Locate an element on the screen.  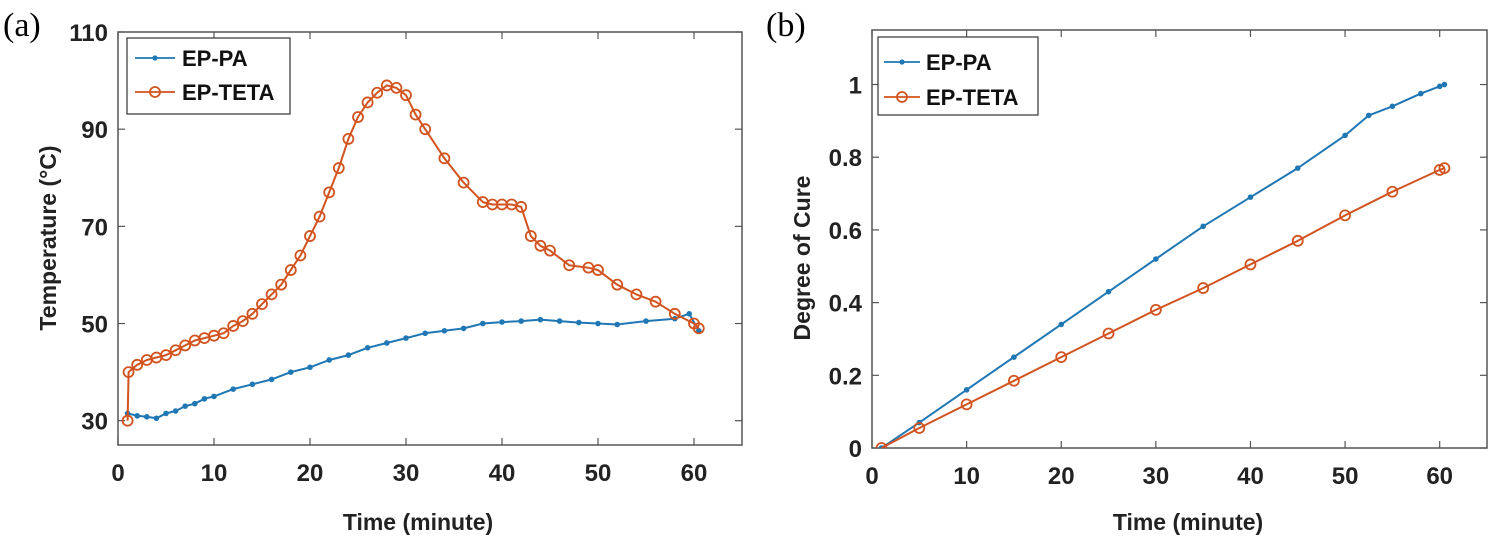
panel-a-legend-marker-ep-pa is located at coordinates (155, 58).